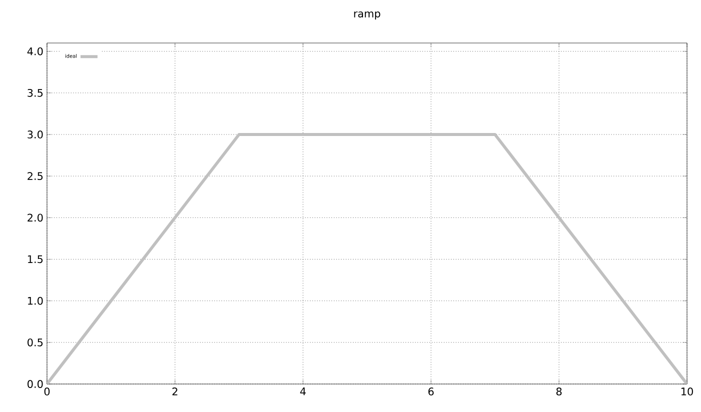 Image resolution: width=701 pixels, height=412 pixels. I want to click on x-tick-label: 10, so click(687, 392).